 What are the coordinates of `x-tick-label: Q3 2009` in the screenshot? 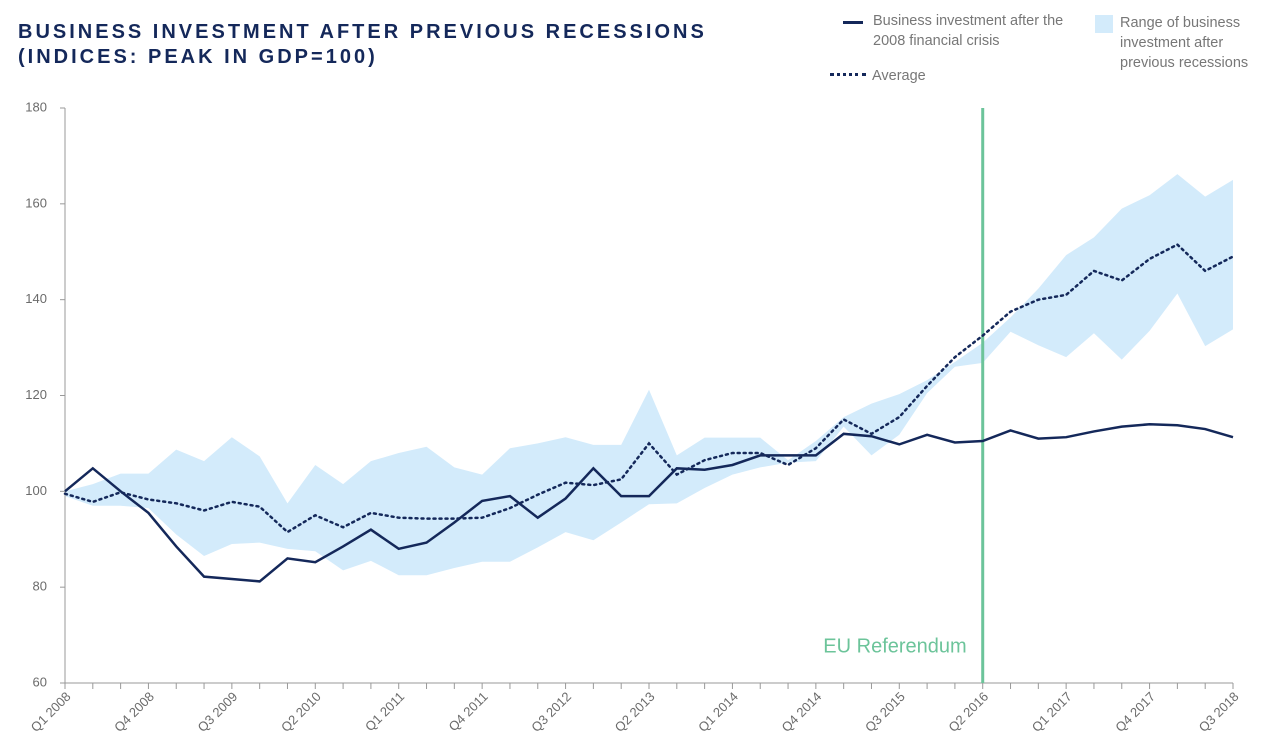 It's located at (218, 712).